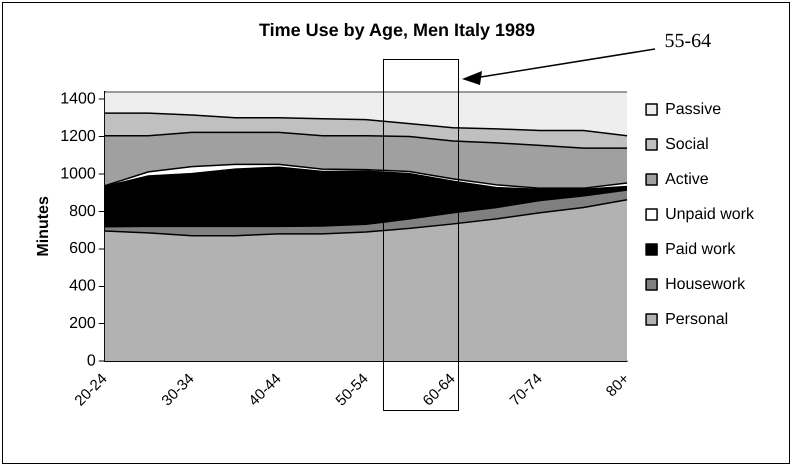  I want to click on text: 55-64, so click(688, 41).